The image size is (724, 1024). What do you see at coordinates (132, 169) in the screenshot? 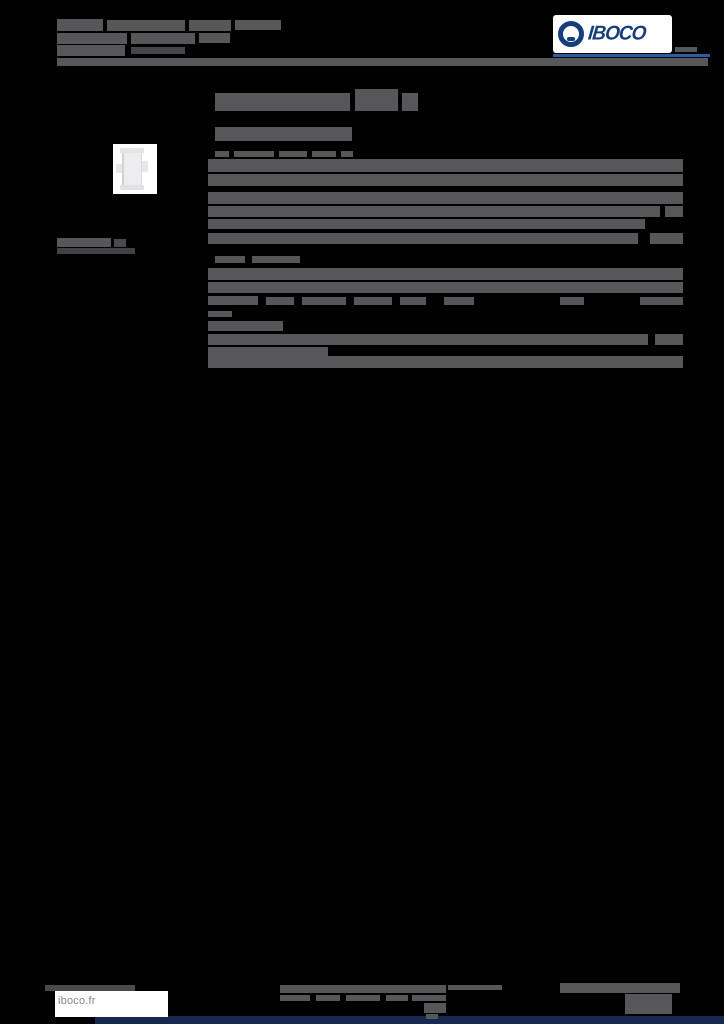
I see `product-endcap-body` at bounding box center [132, 169].